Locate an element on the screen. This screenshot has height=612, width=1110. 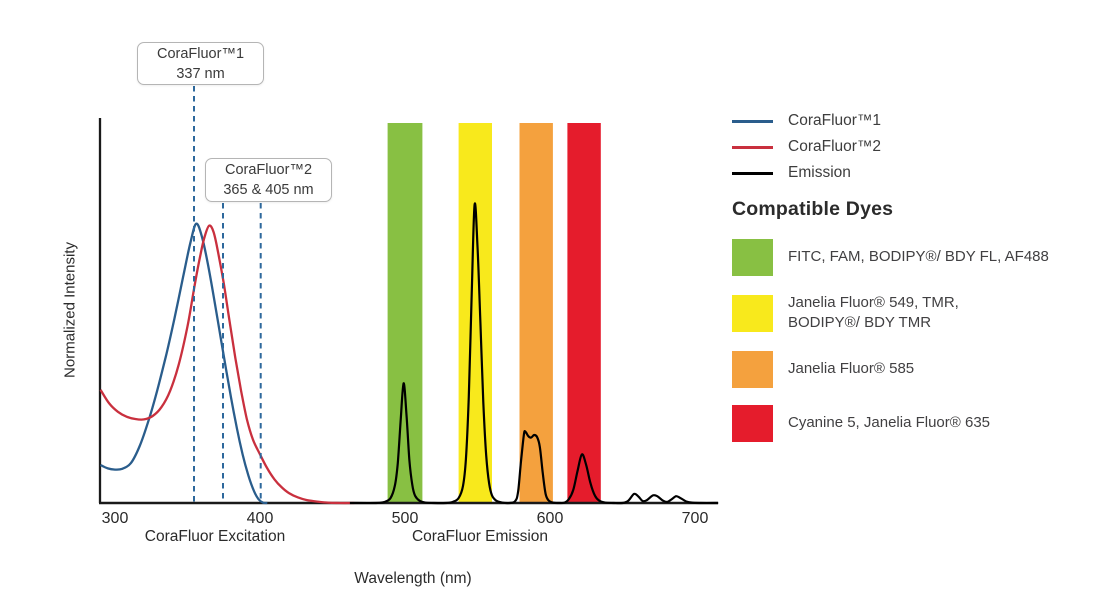
x-tick-label-700: 700 is located at coordinates (695, 518).